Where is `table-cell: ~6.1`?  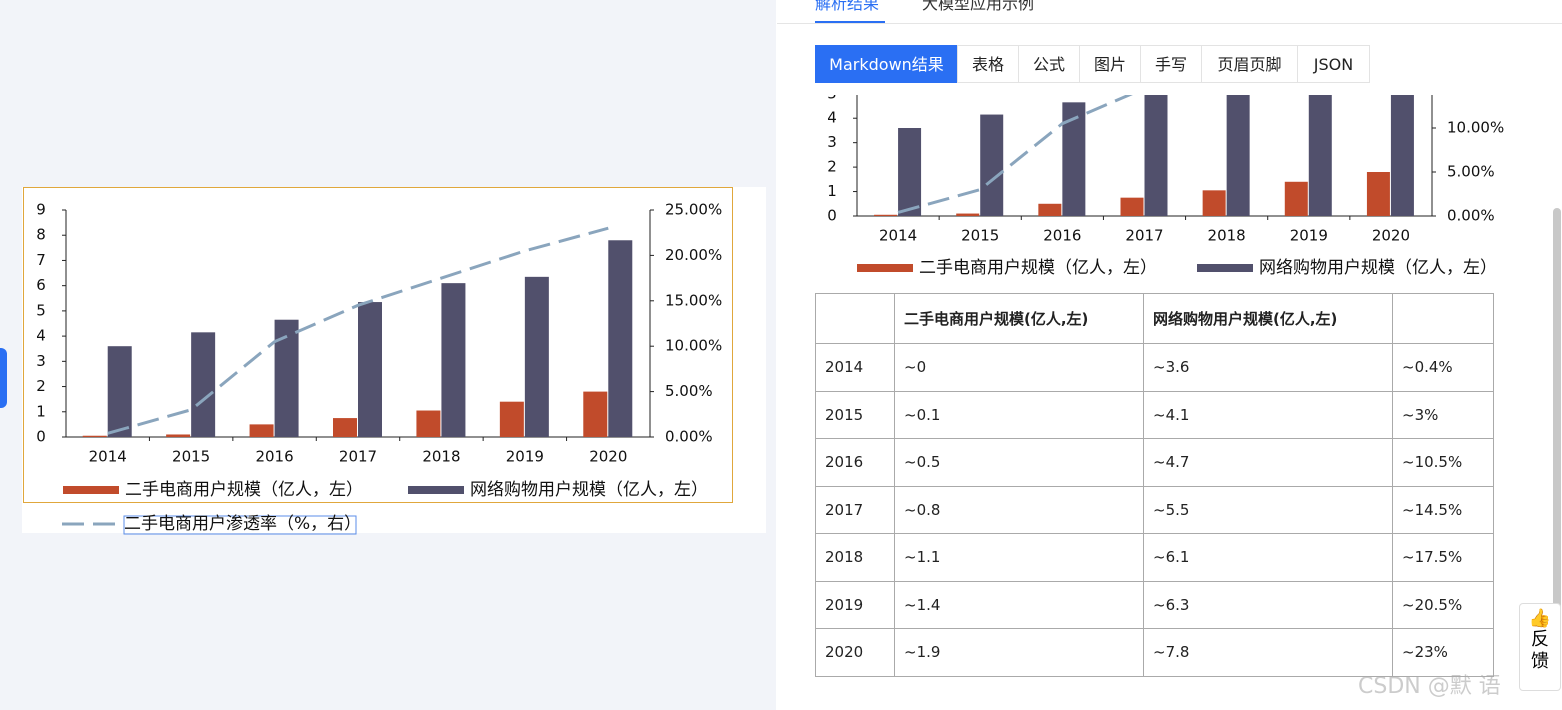 table-cell: ~6.1 is located at coordinates (1268, 557).